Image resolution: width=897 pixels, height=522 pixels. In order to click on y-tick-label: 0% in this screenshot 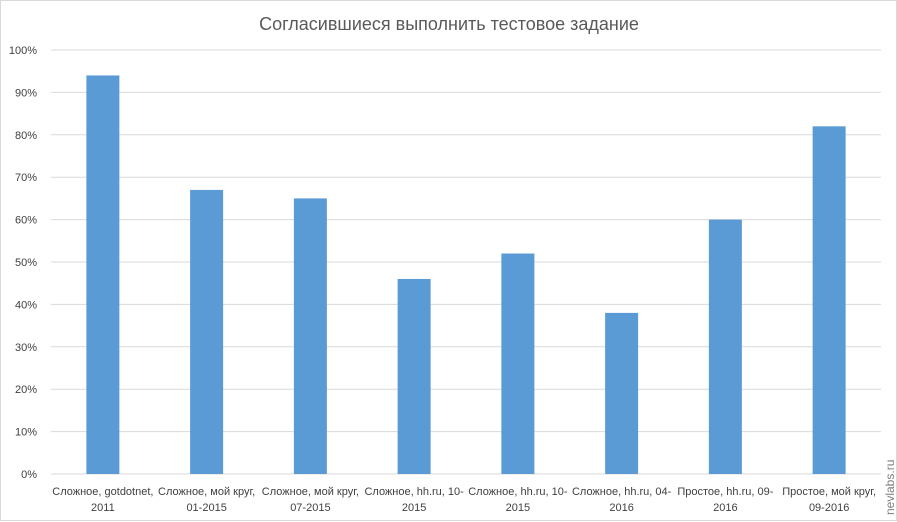, I will do `click(29, 475)`.